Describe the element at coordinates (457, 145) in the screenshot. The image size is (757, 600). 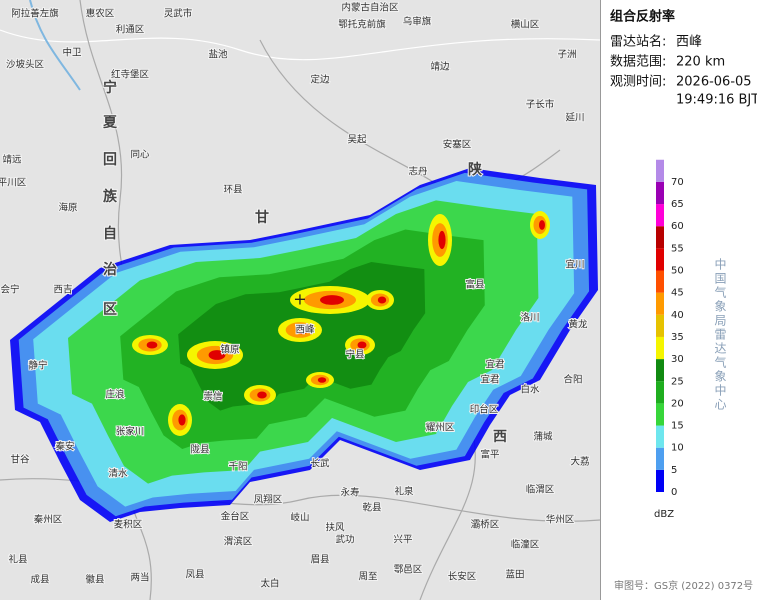
I see `place-label: 安塞区` at that location.